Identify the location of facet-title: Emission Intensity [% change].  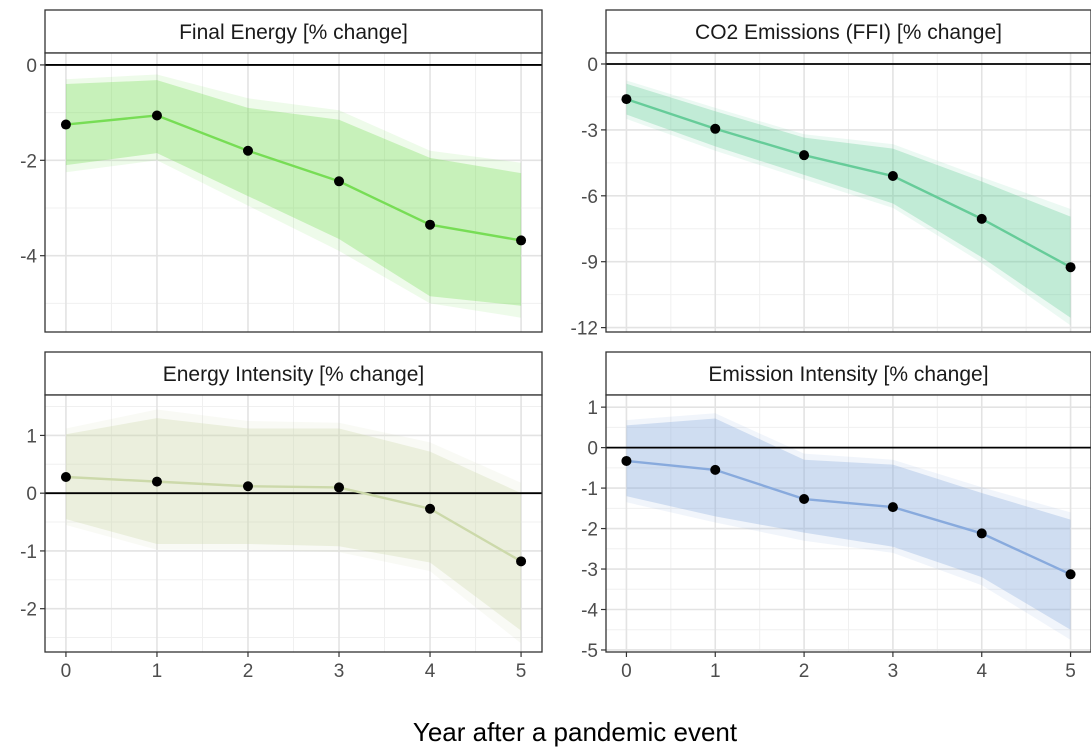
(848, 374).